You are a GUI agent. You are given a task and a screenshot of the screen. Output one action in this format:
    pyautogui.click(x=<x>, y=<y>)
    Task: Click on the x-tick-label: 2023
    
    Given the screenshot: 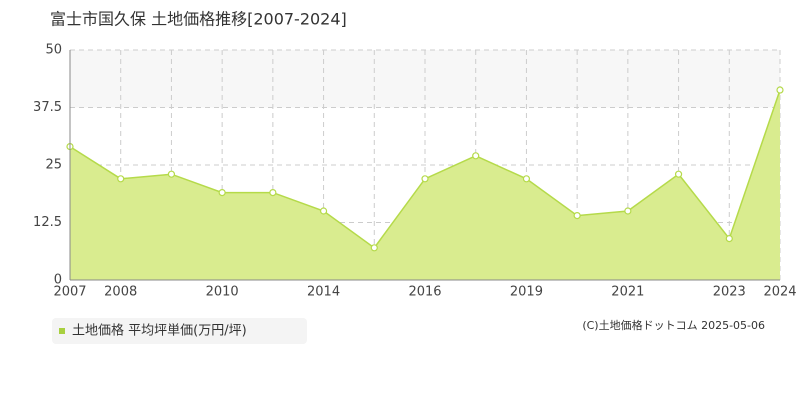 What is the action you would take?
    pyautogui.click(x=729, y=292)
    